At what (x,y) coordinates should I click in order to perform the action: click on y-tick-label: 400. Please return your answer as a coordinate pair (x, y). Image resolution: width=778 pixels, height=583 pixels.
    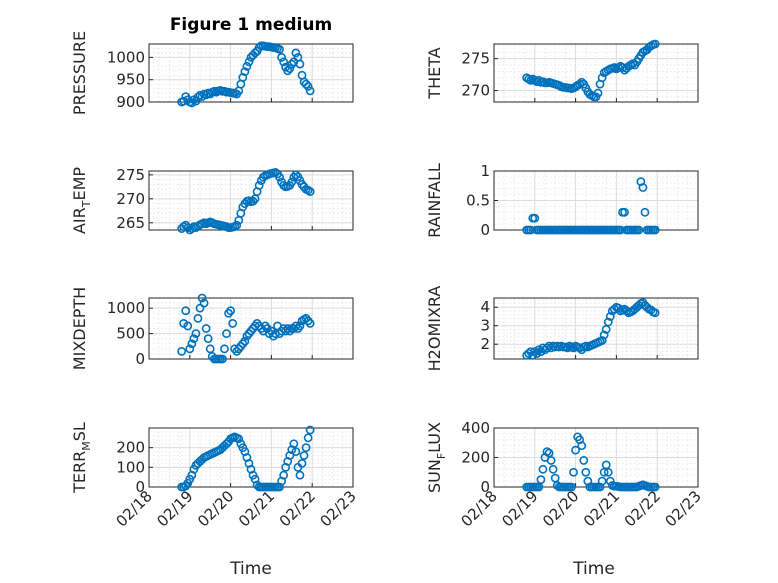
    Looking at the image, I should click on (475, 428).